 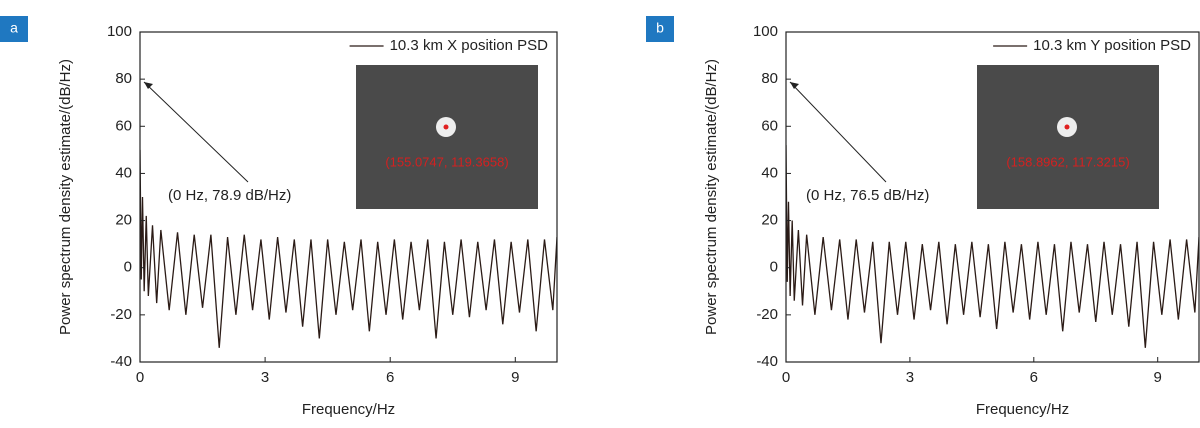 I want to click on legend-label: 10.3 km X position PSD, so click(x=469, y=45).